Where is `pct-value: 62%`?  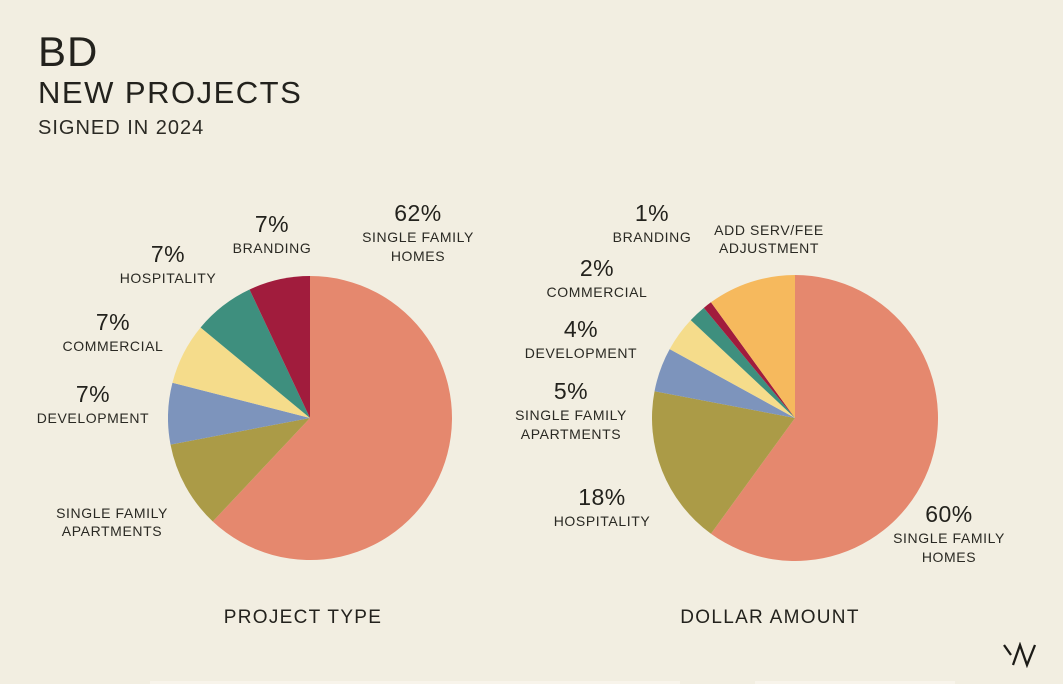
pct-value: 62% is located at coordinates (418, 213).